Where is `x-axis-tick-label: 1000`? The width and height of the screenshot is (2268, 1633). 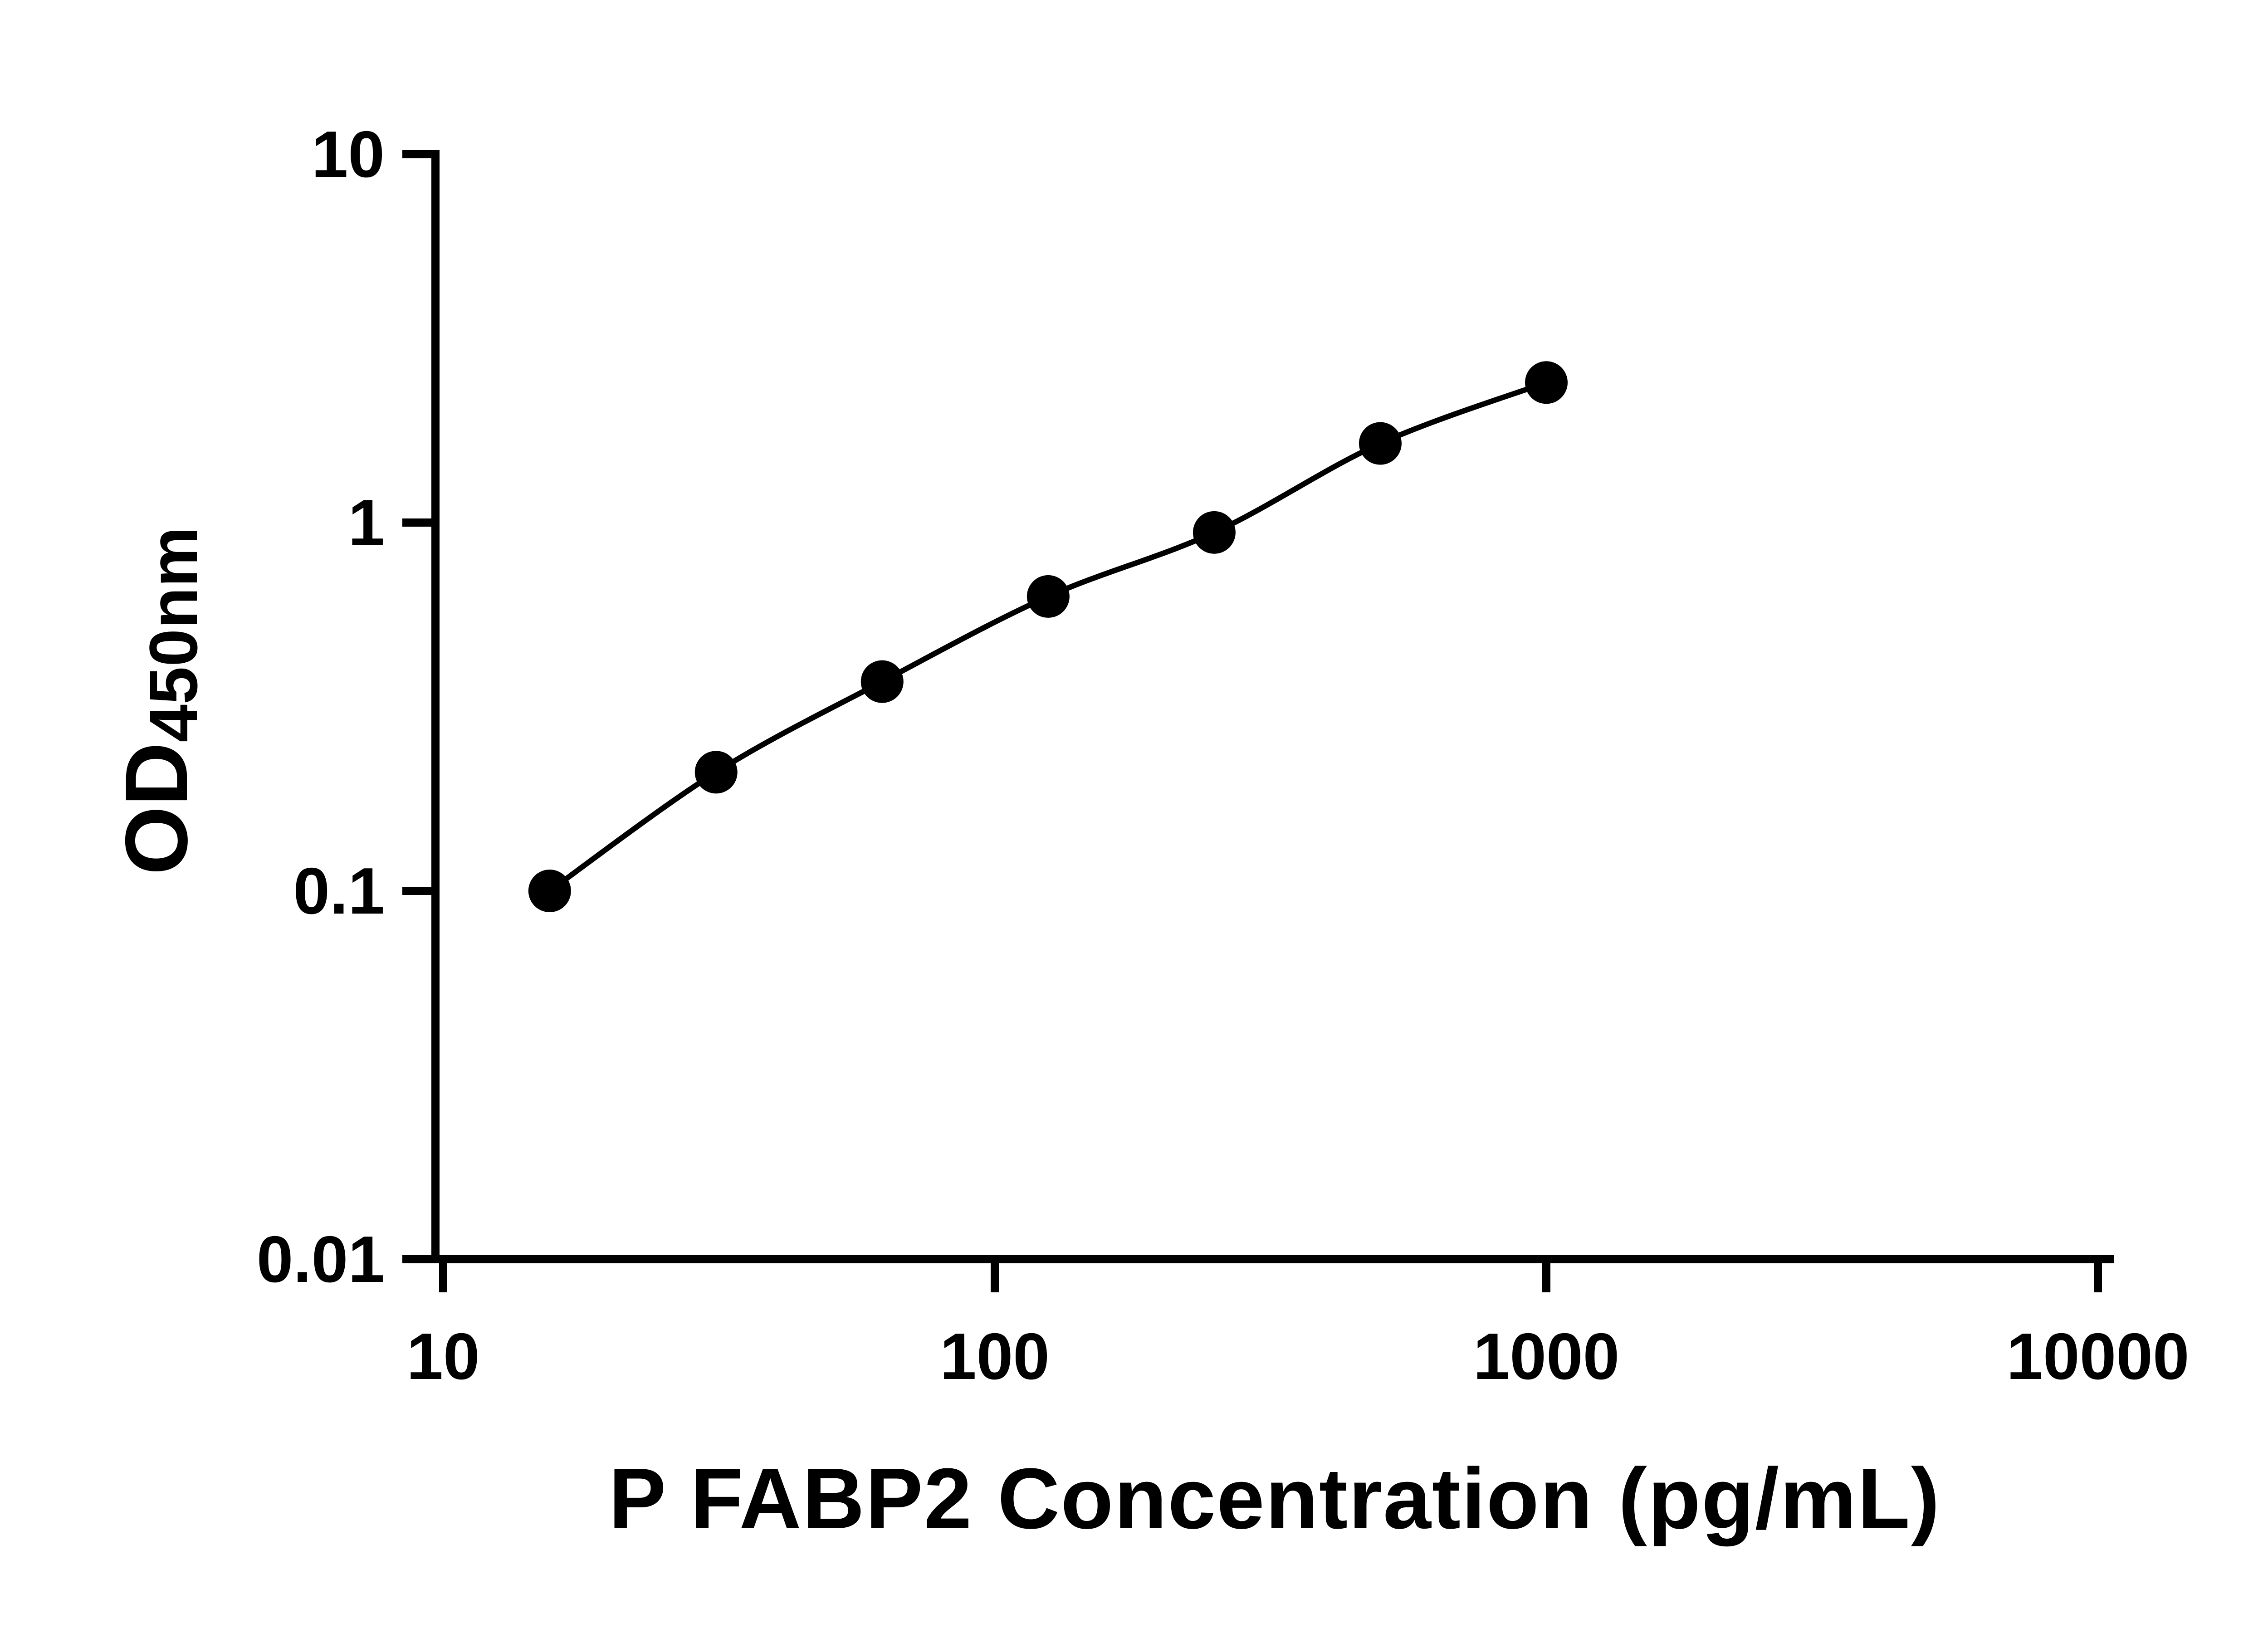
x-axis-tick-label: 1000 is located at coordinates (1546, 1356).